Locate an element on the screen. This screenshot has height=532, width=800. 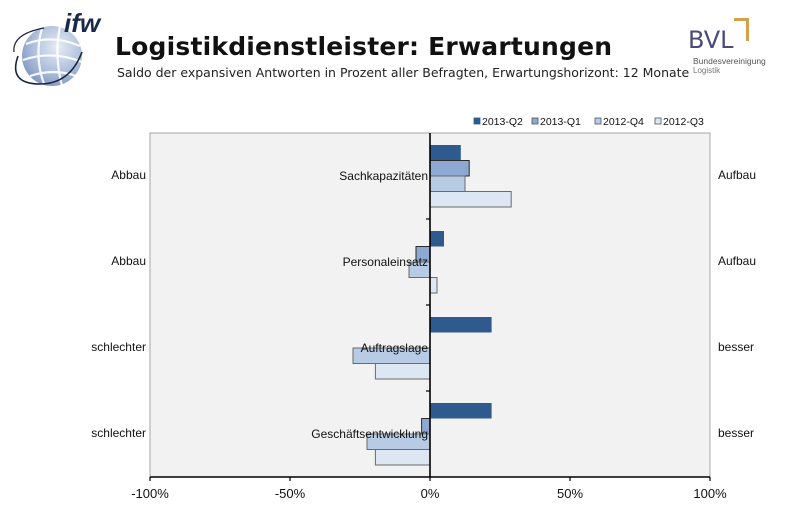
x-tick-label: 0% is located at coordinates (430, 493).